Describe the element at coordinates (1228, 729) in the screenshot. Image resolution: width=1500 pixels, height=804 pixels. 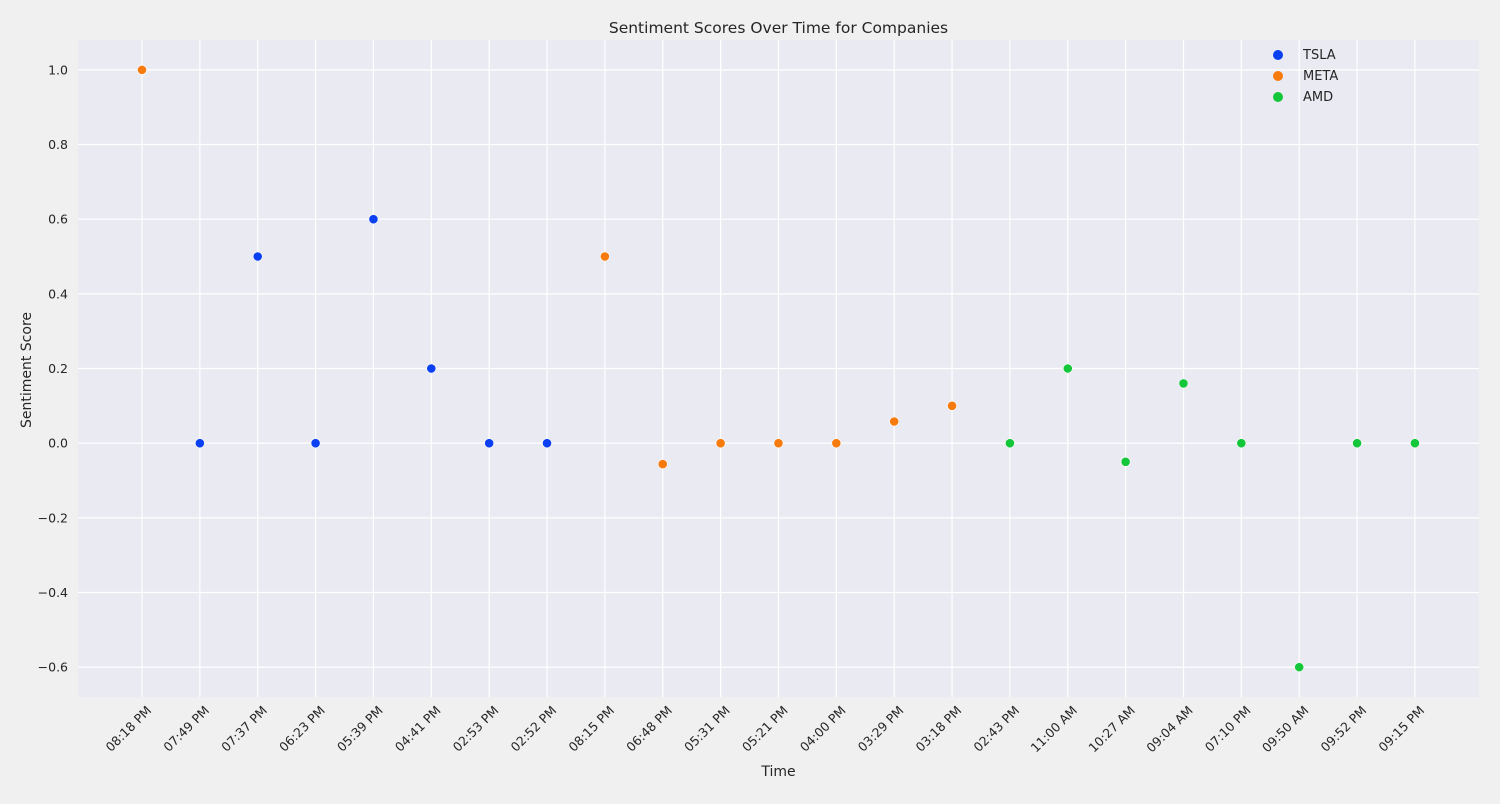
I see `x-tick-label: 07:10 PM` at that location.